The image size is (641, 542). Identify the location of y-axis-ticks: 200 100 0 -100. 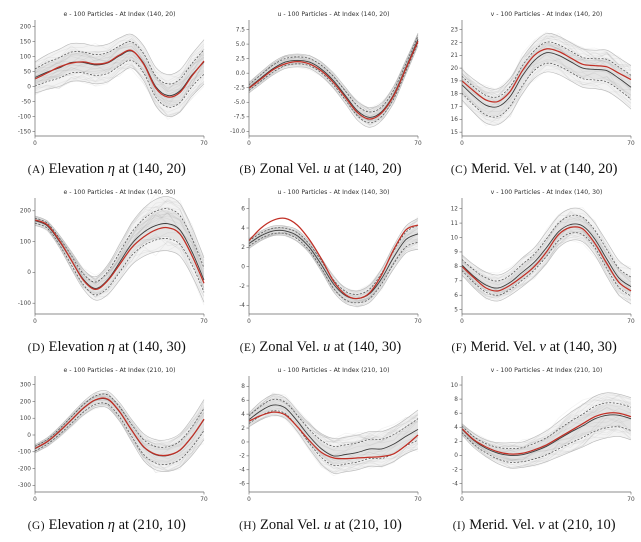
(26, 258).